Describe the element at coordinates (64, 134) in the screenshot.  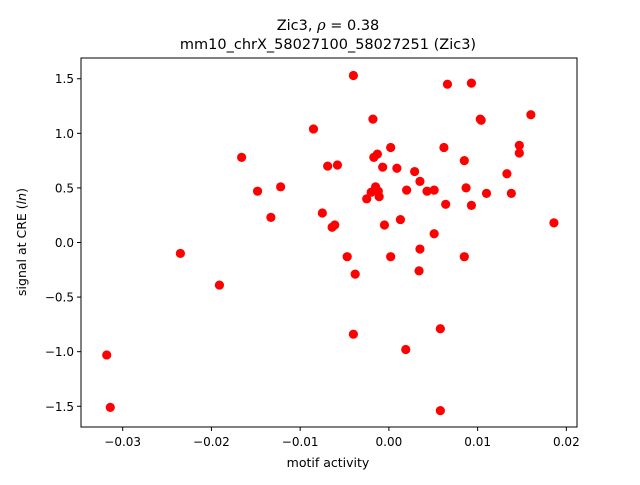
I see `y-tick-label-5: 1.0` at that location.